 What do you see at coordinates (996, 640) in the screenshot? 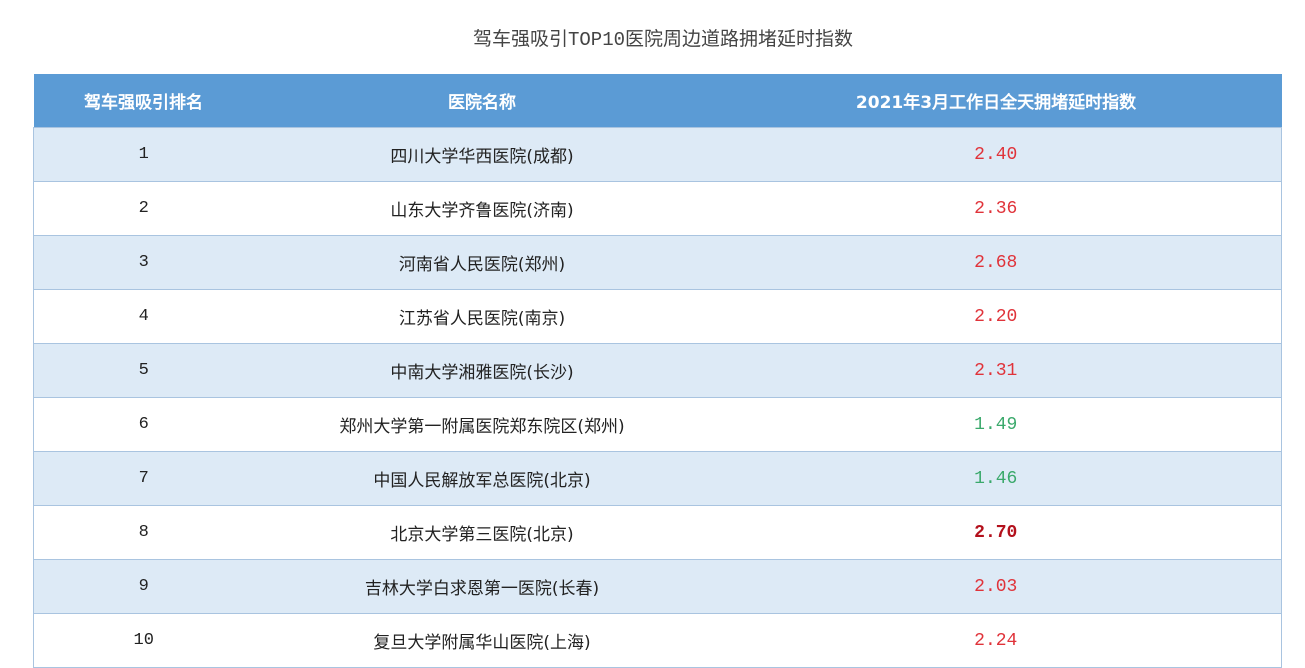
I see `index-value-cell: 2.24` at bounding box center [996, 640].